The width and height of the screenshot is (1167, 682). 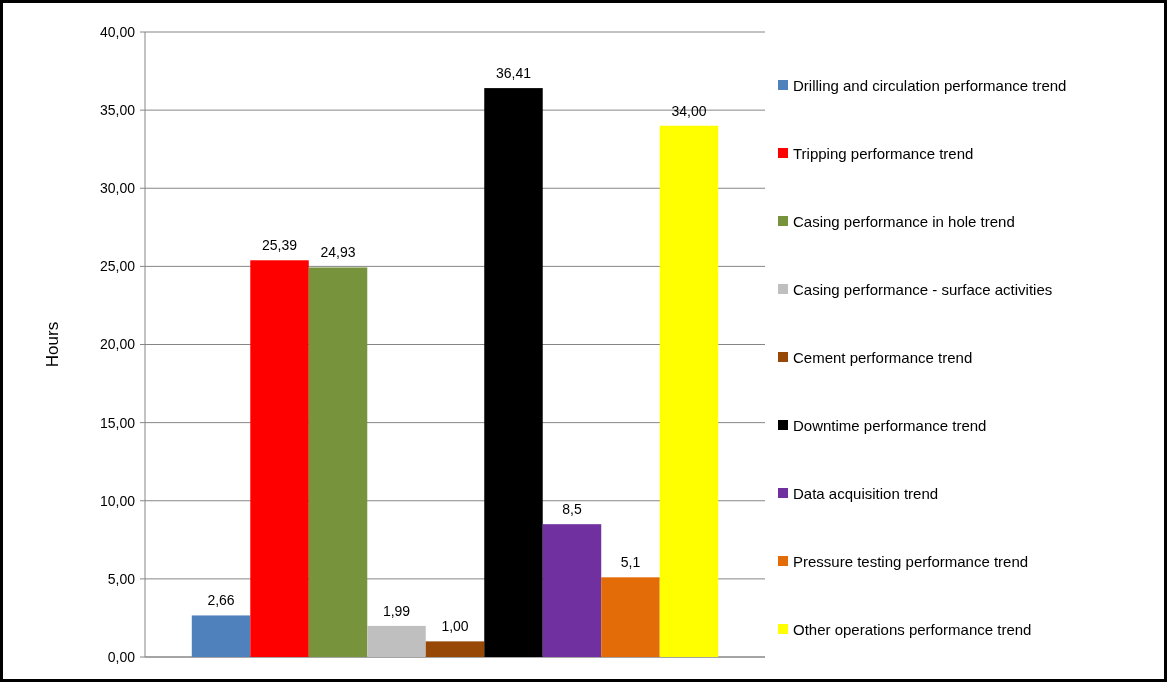 What do you see at coordinates (883, 154) in the screenshot?
I see `legend-label: Tripping performance trend` at bounding box center [883, 154].